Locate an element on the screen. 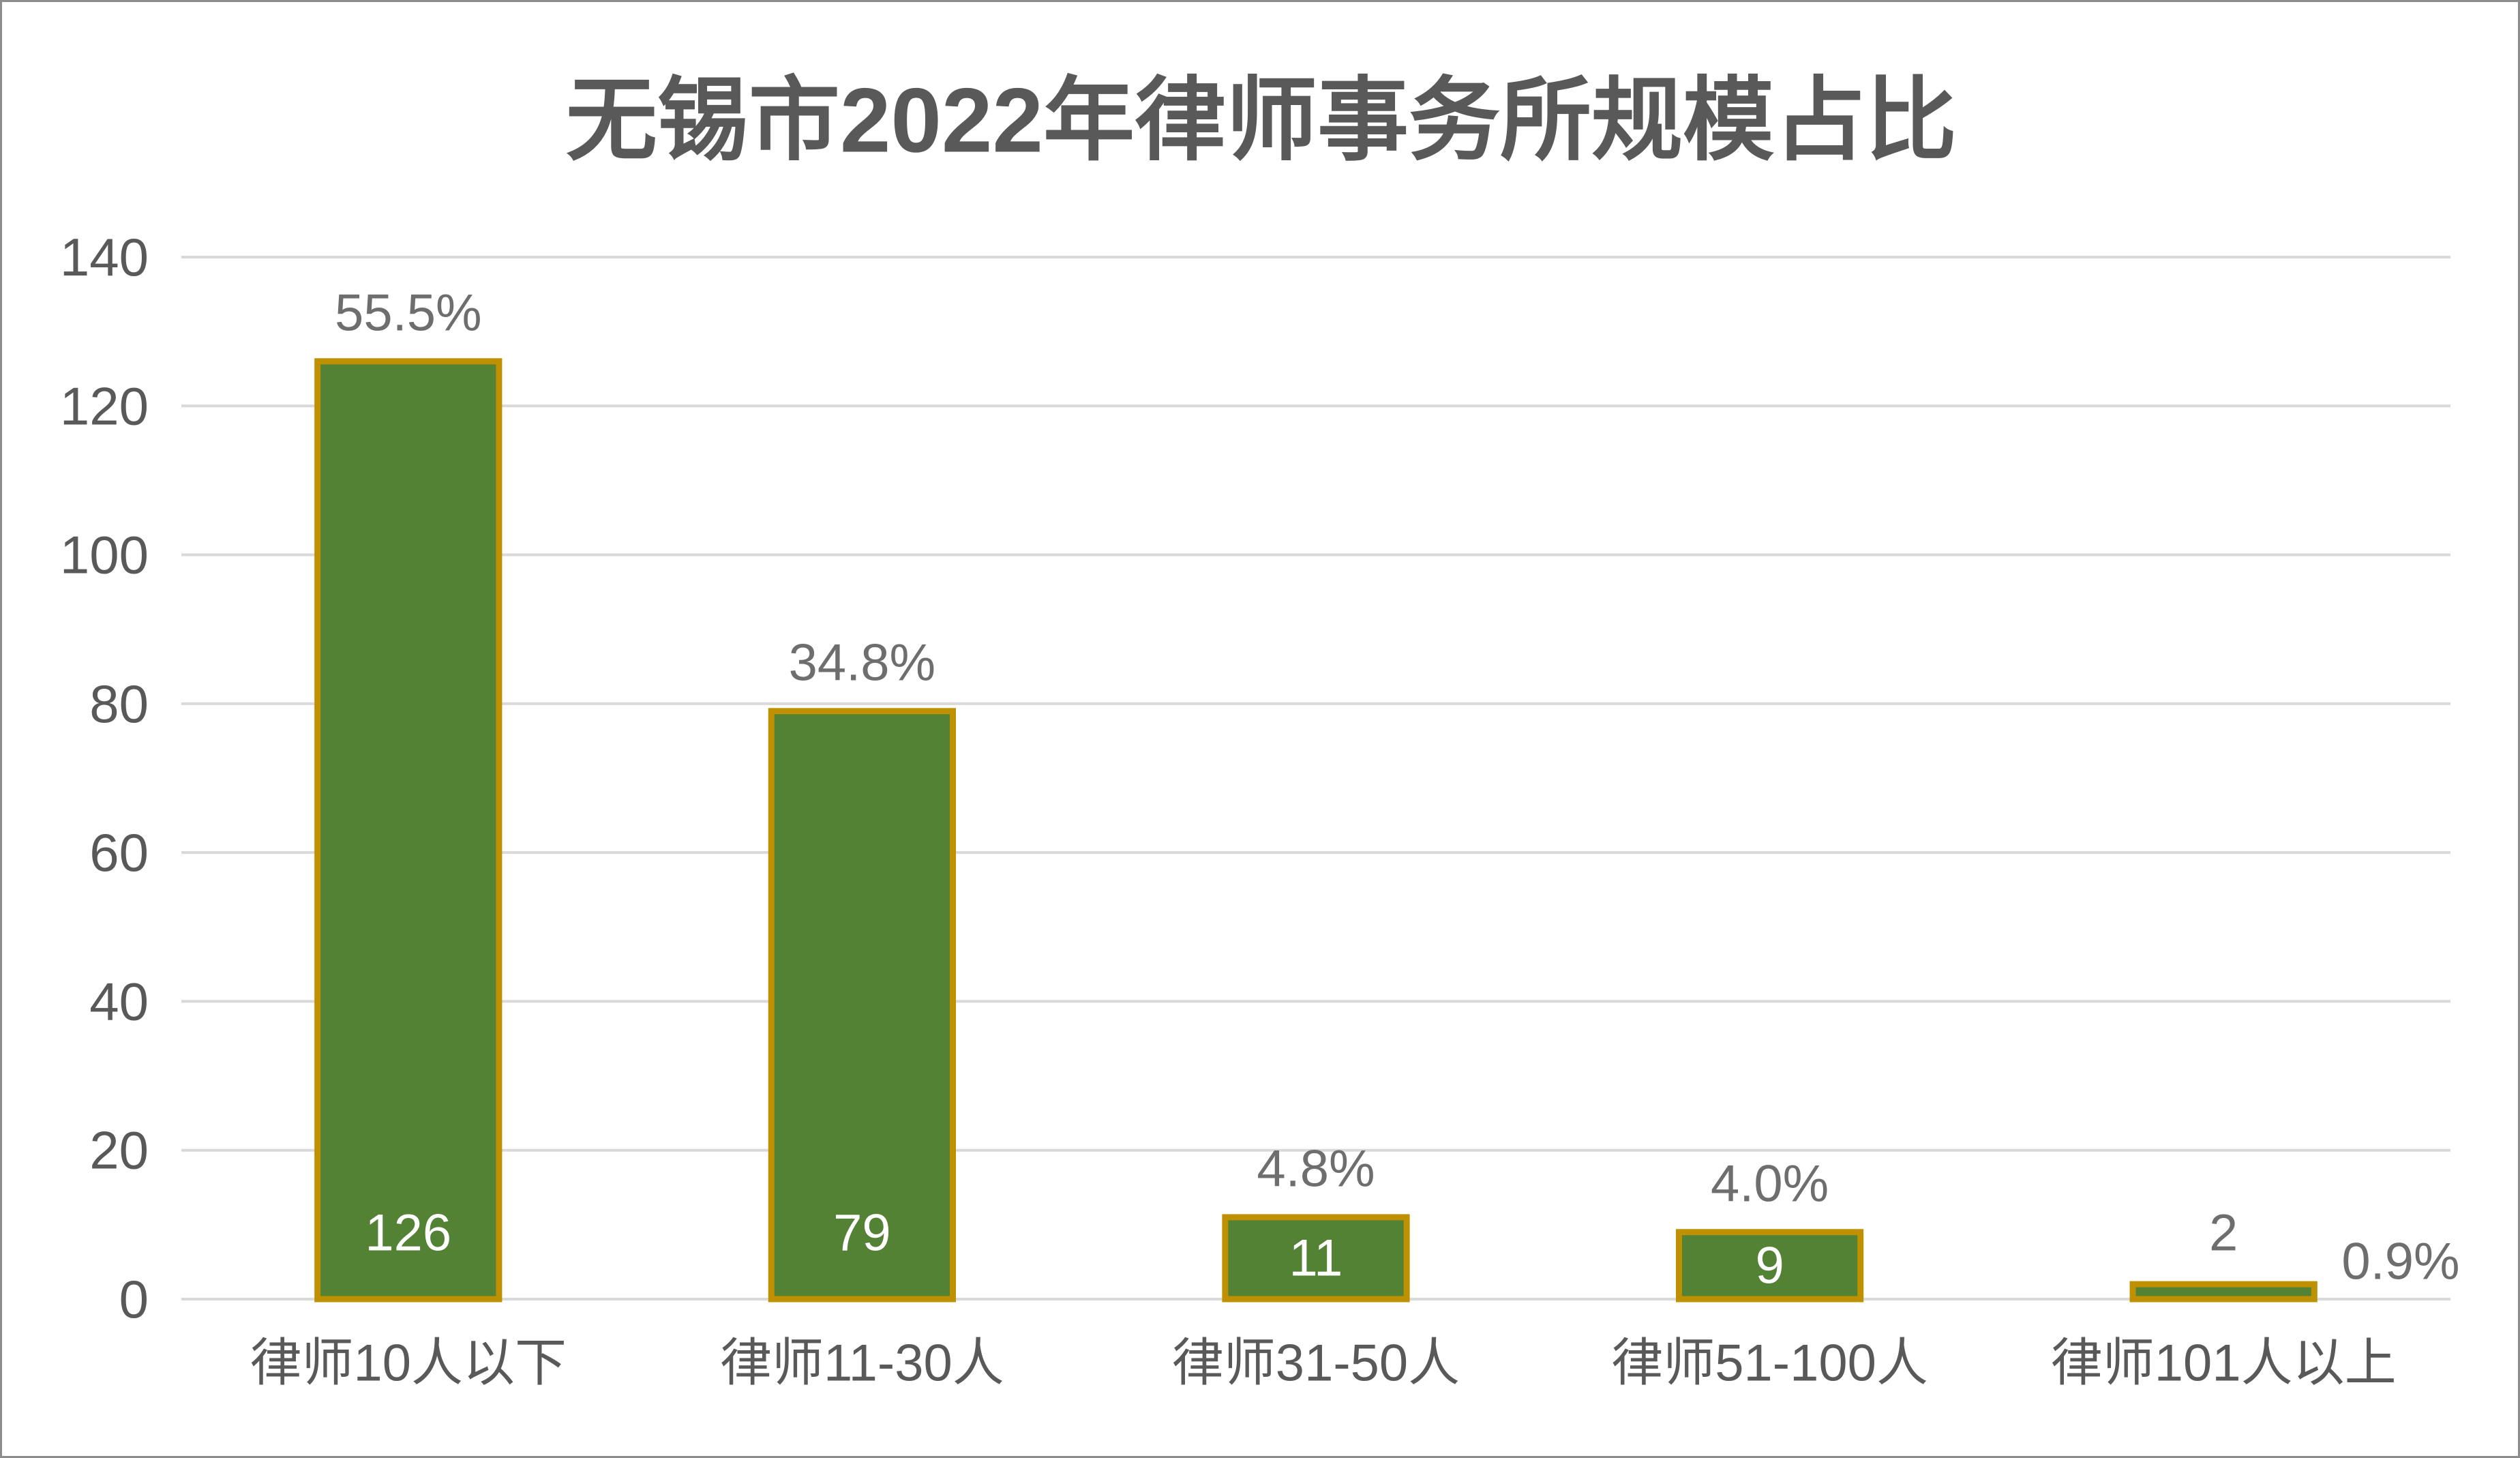 The width and height of the screenshot is (2520, 1458). bar-value-label: 11 is located at coordinates (1316, 1258).